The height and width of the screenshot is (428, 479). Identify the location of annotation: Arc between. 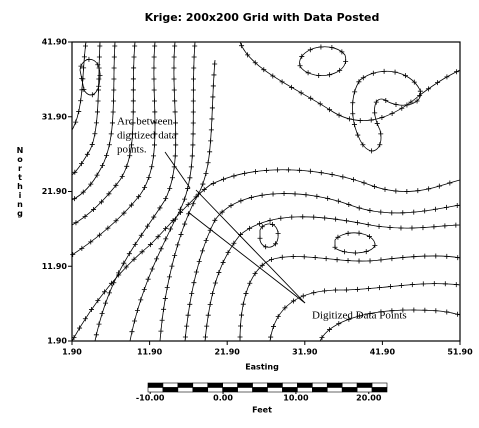
(145, 122).